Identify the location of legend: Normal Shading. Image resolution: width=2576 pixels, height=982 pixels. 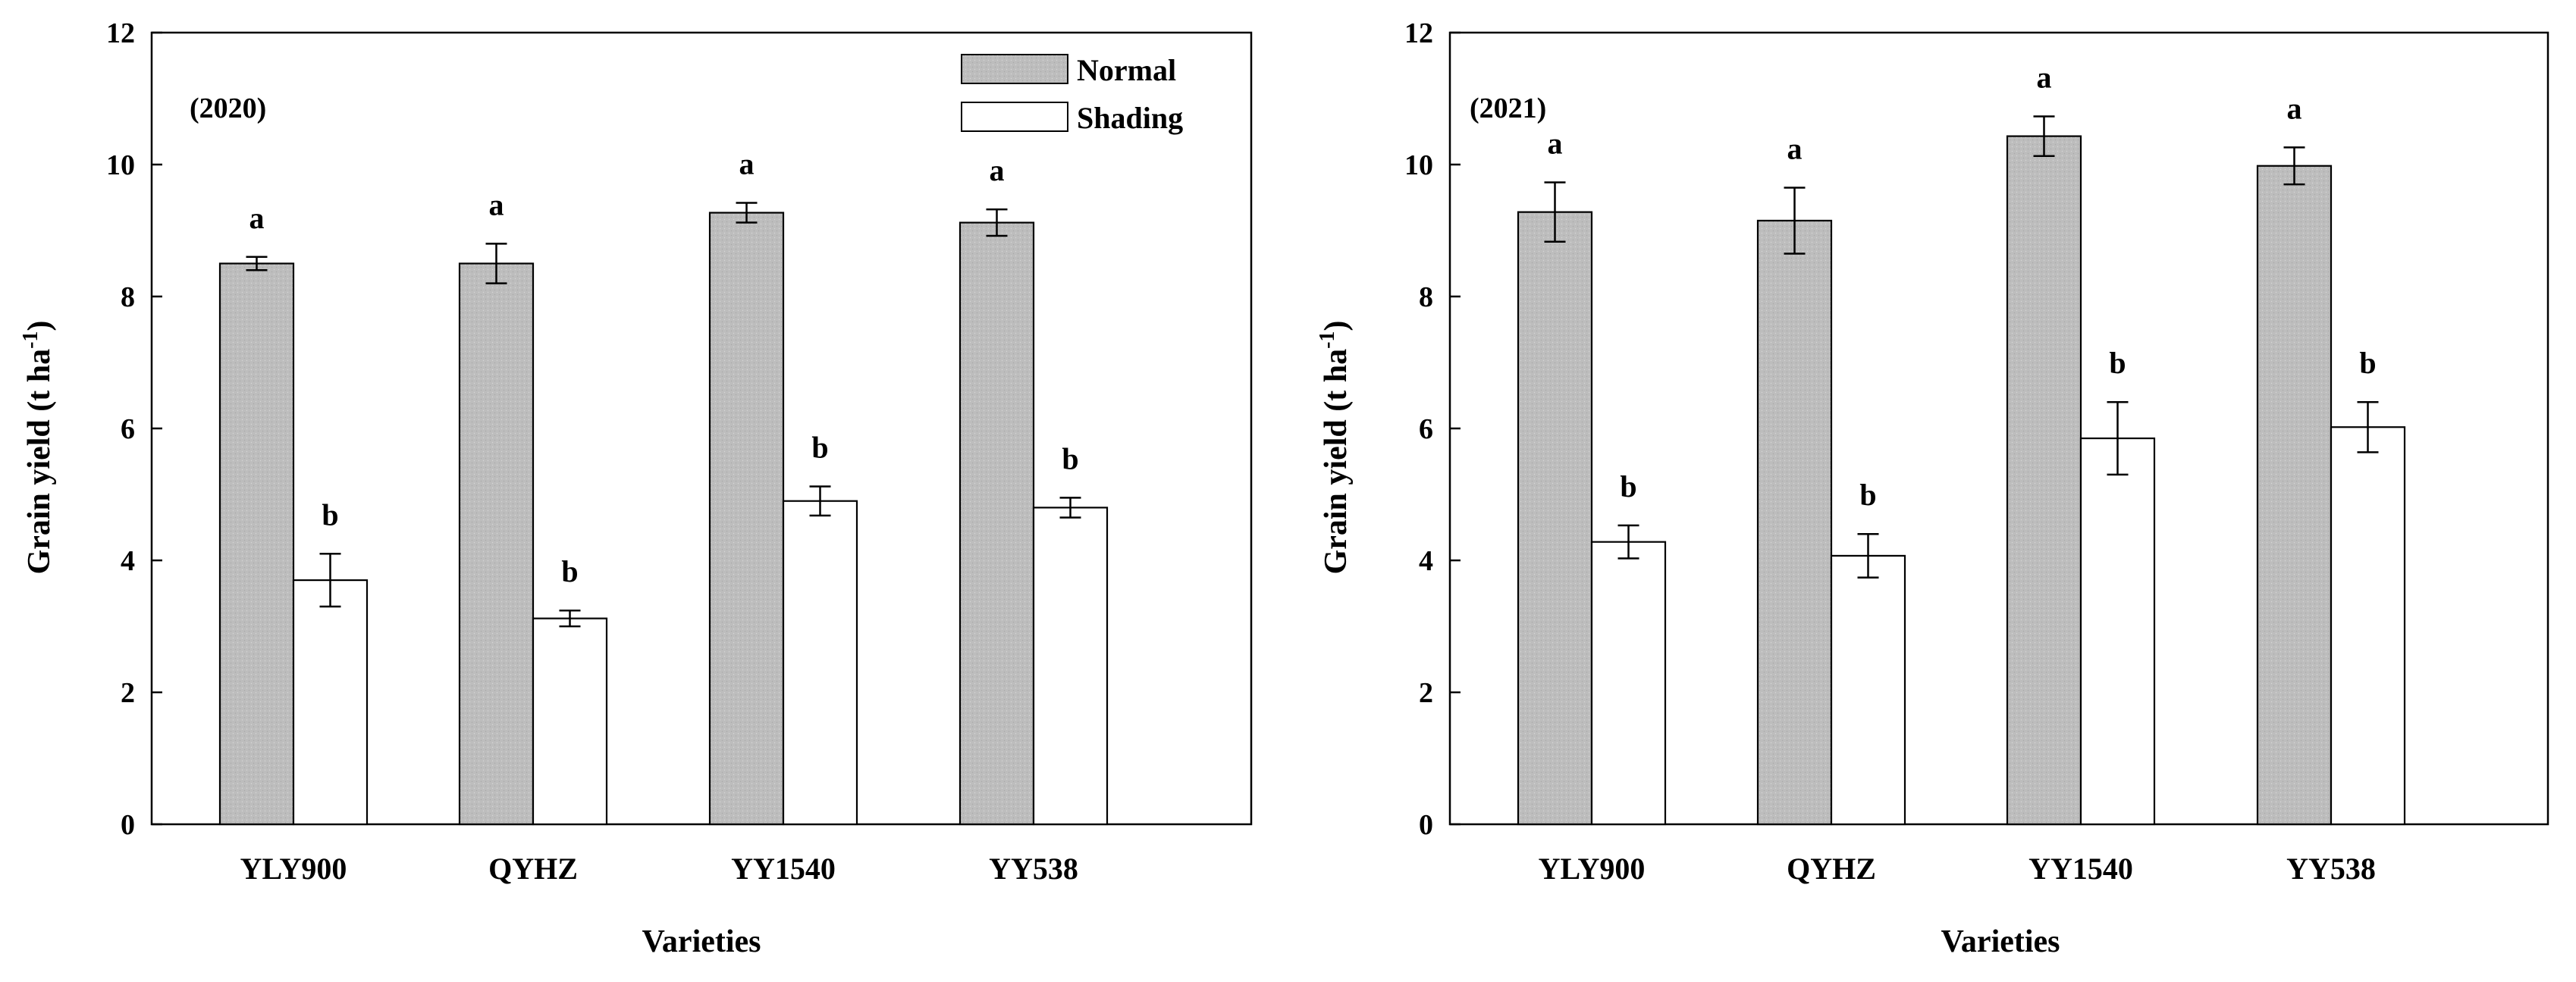
(1072, 94).